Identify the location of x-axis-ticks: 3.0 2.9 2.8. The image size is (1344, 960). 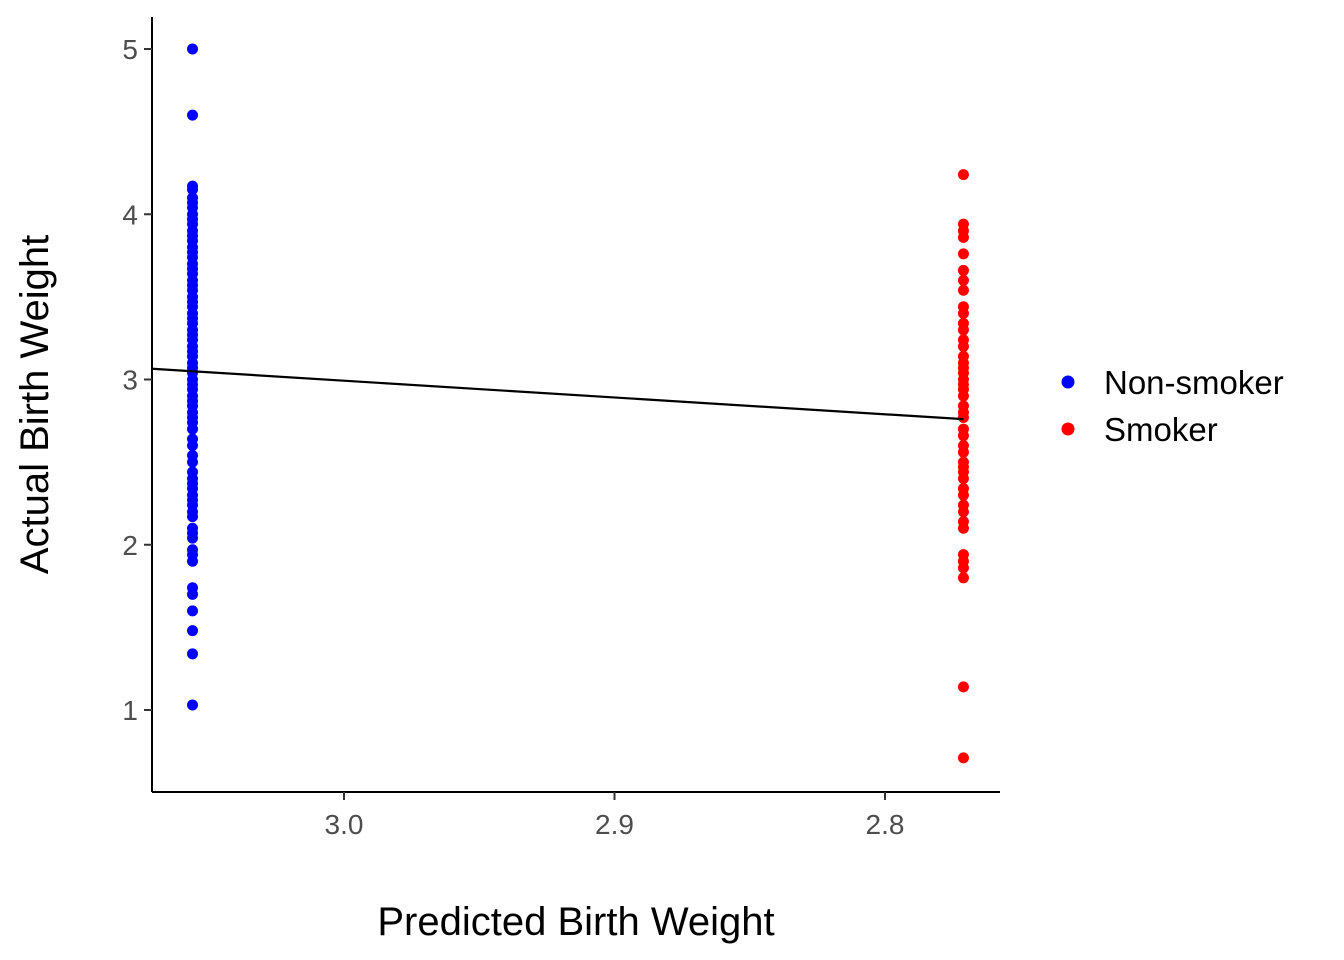
(615, 816).